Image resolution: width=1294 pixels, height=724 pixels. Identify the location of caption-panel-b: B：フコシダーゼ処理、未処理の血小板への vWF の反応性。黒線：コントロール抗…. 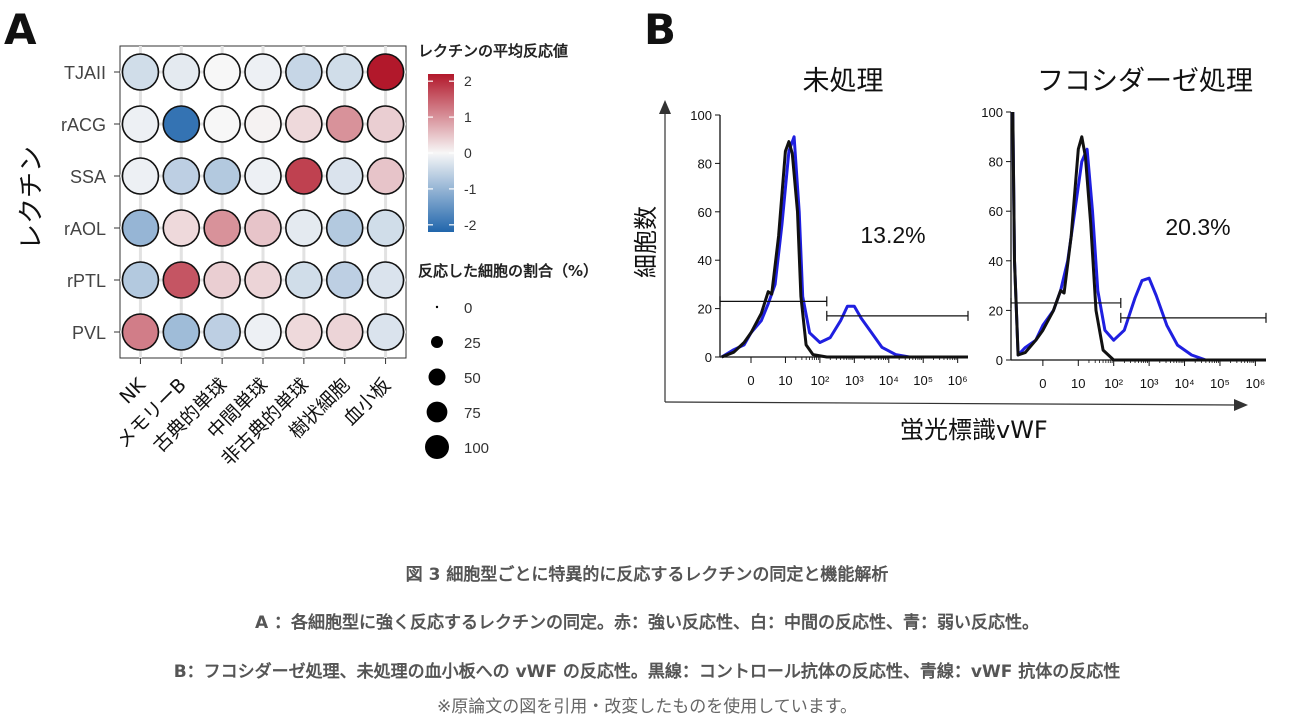
(647, 672).